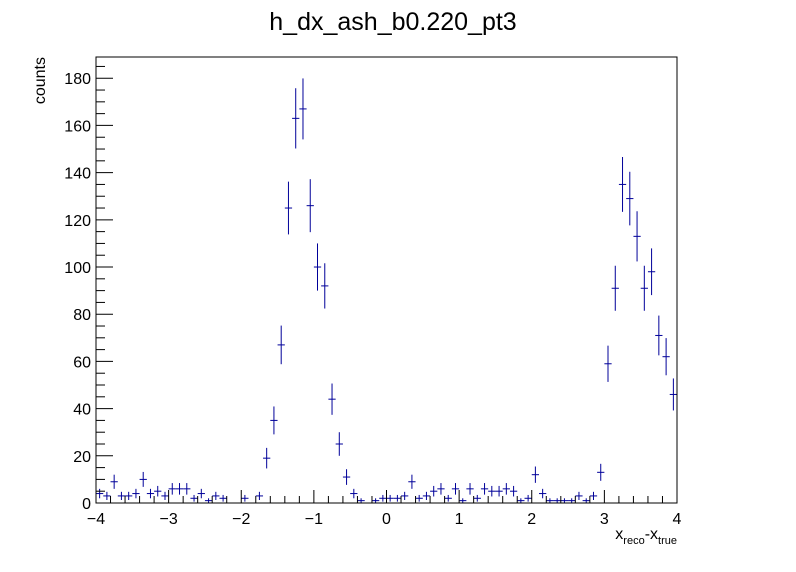  Describe the element at coordinates (459, 519) in the screenshot. I see `x-tick-label: 1` at that location.